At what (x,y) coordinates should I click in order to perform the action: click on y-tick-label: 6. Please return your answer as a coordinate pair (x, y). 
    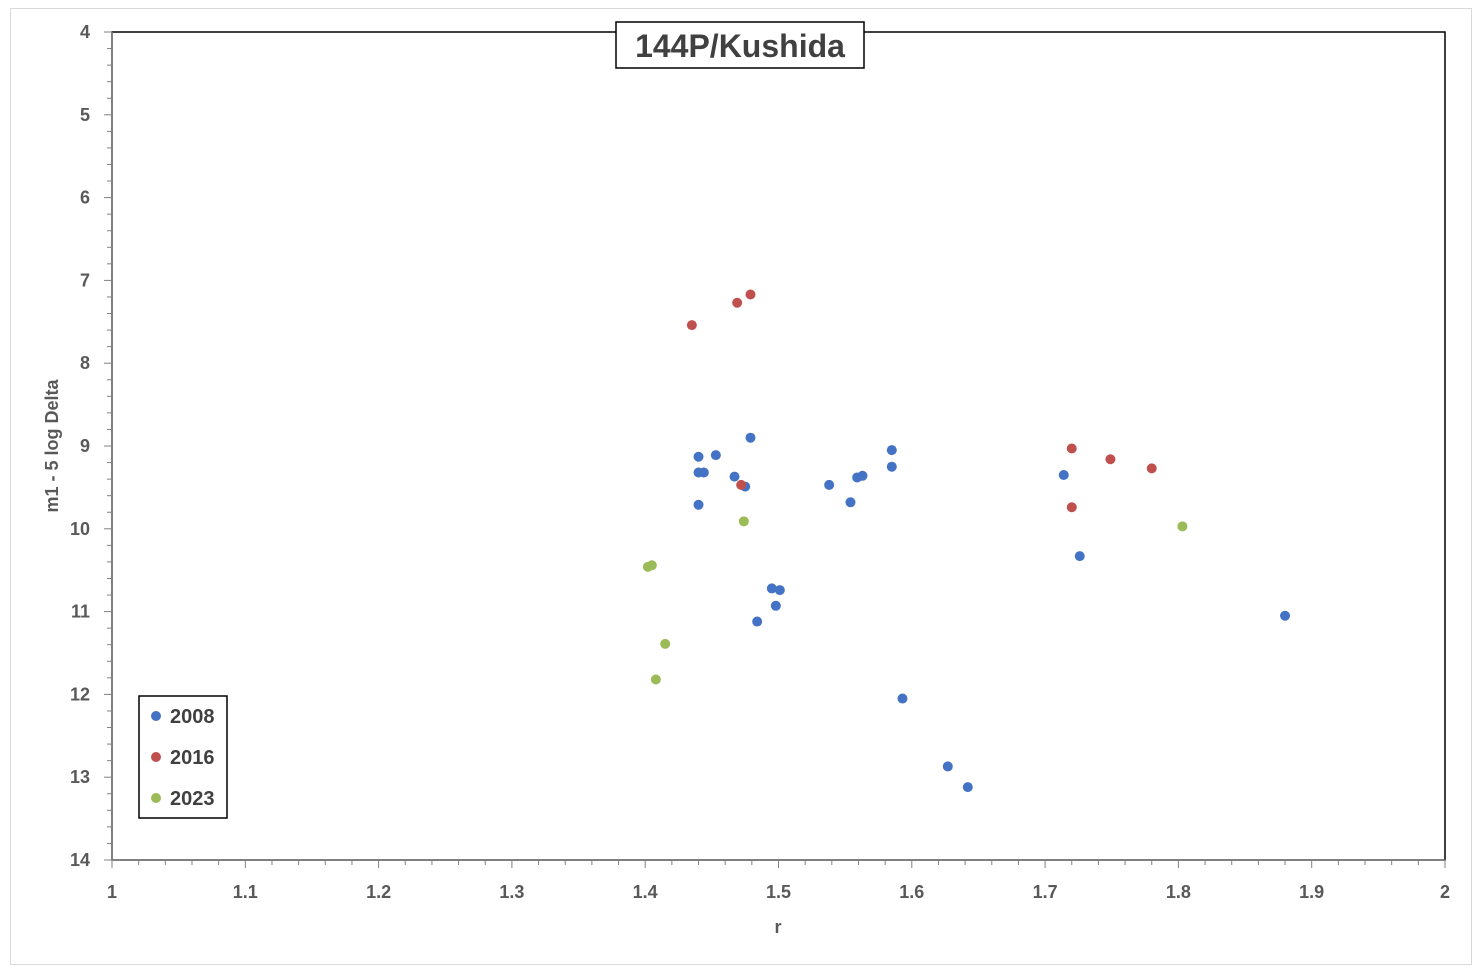
    Looking at the image, I should click on (85, 198).